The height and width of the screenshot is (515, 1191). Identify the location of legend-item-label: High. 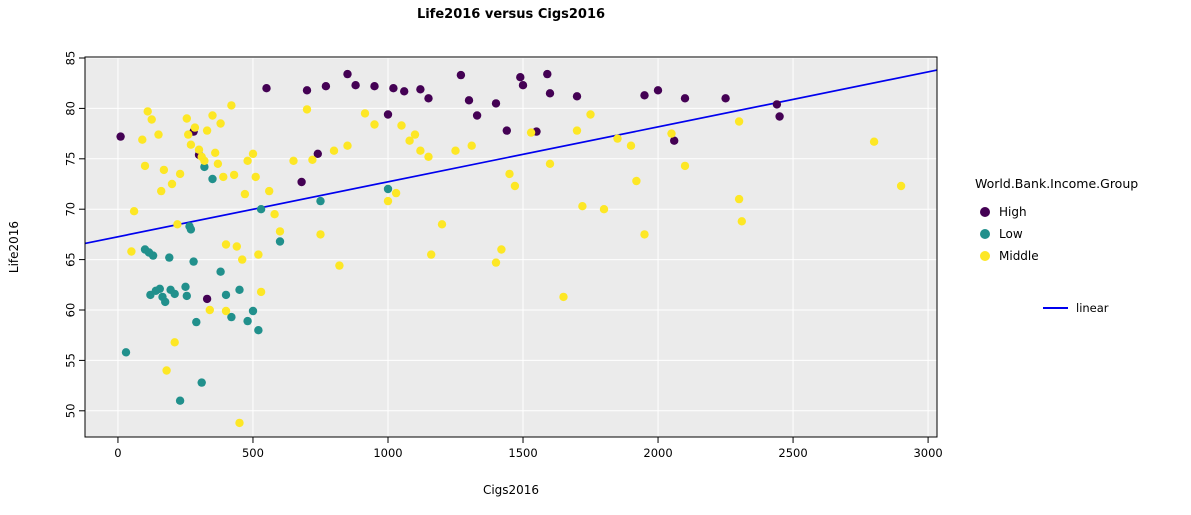
(1013, 212).